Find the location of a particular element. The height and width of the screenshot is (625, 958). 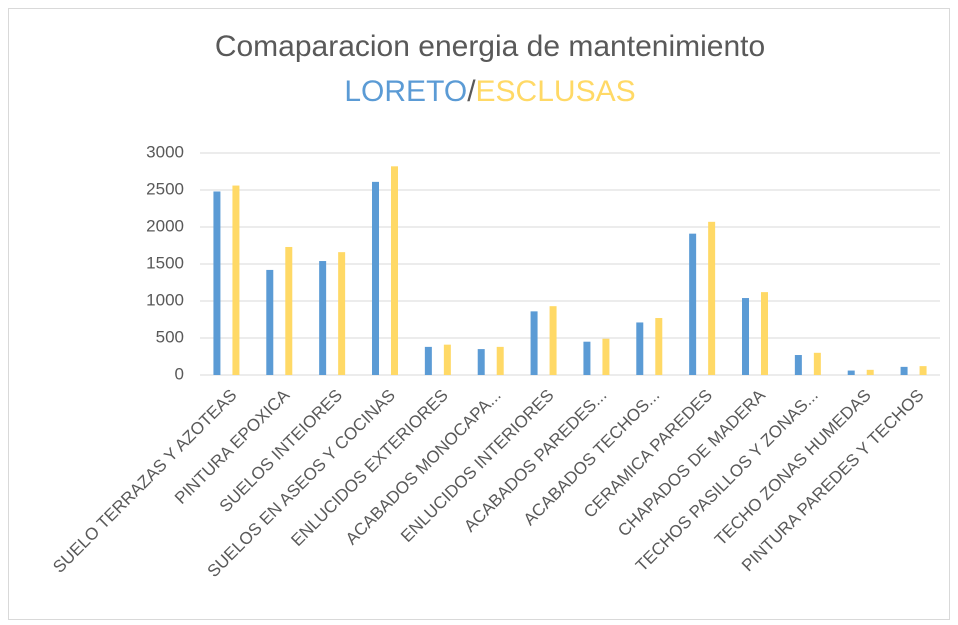

chart-subtitle: LORETO/ESCLUSAS is located at coordinates (489, 91).